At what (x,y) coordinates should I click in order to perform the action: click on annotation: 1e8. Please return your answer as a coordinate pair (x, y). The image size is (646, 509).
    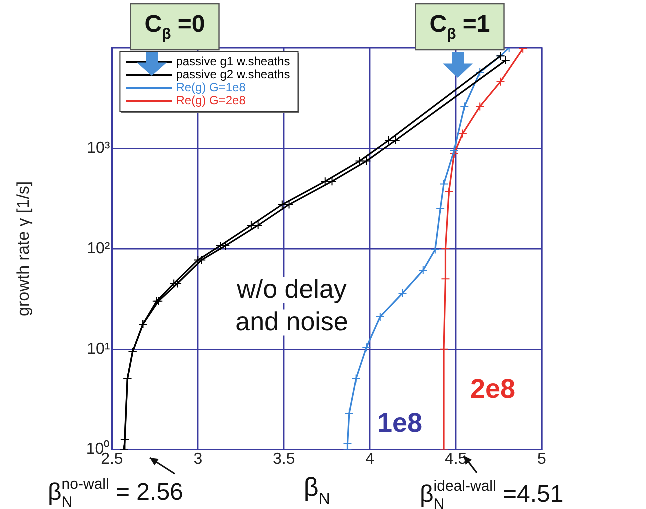
    Looking at the image, I should click on (400, 423).